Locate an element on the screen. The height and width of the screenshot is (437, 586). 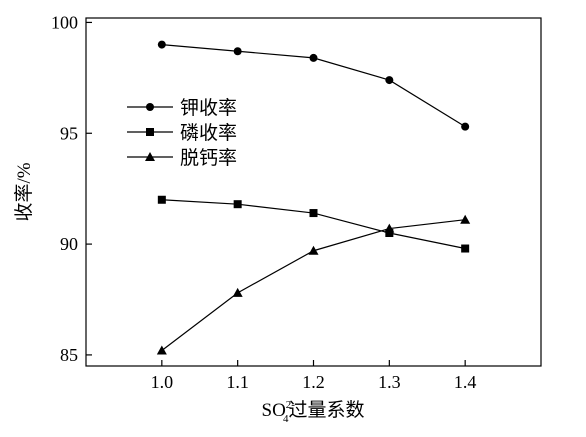
x-tick-label: 1.1 is located at coordinates (237, 382).